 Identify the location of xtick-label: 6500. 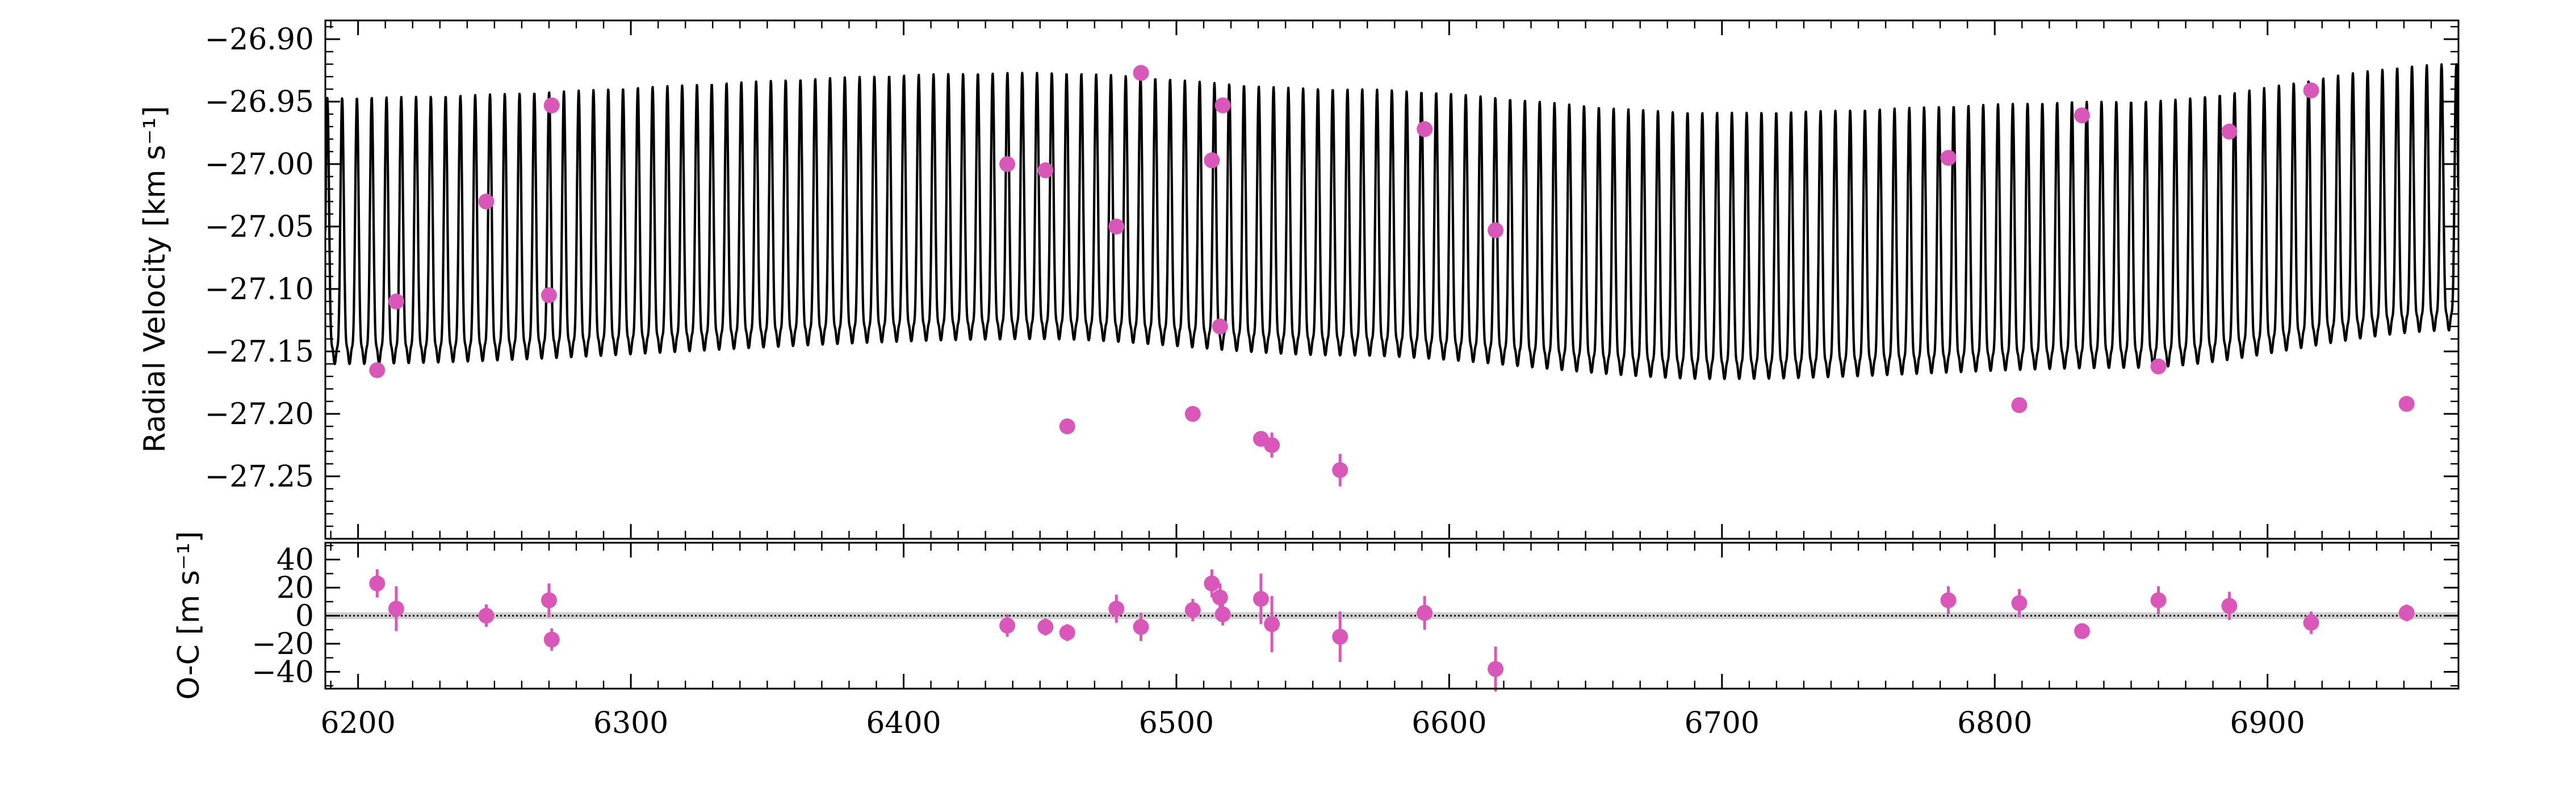
(1176, 723).